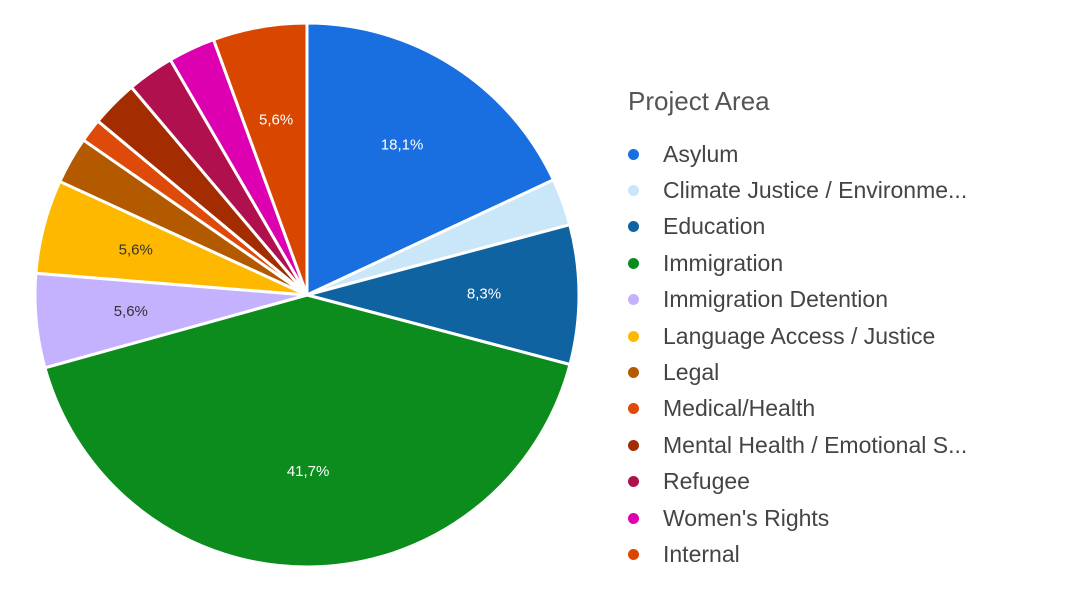  I want to click on legend-item-internal: Internal, so click(848, 554).